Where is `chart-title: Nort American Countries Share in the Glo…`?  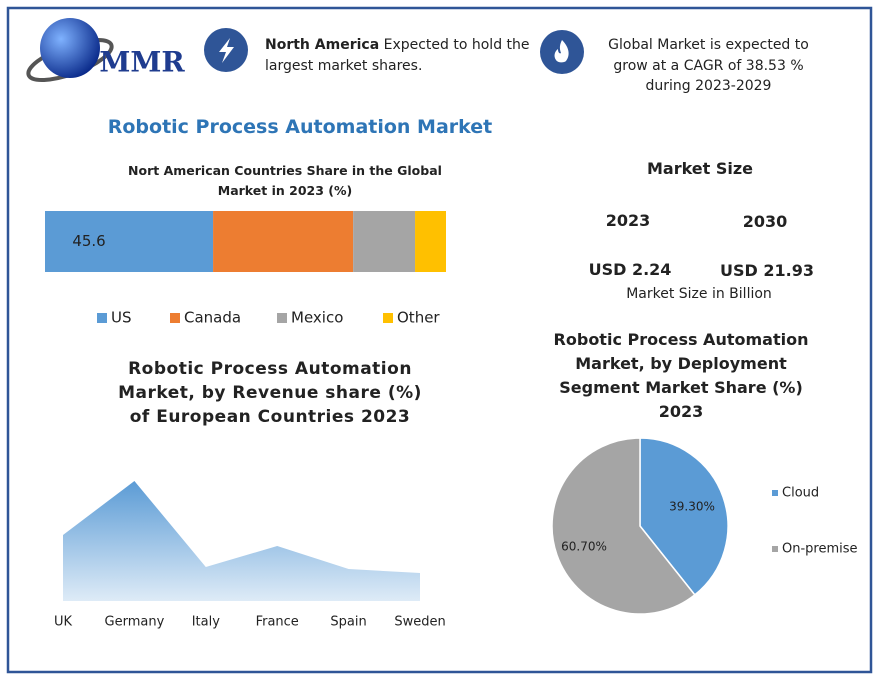 chart-title: Nort American Countries Share in the Glo… is located at coordinates (285, 180).